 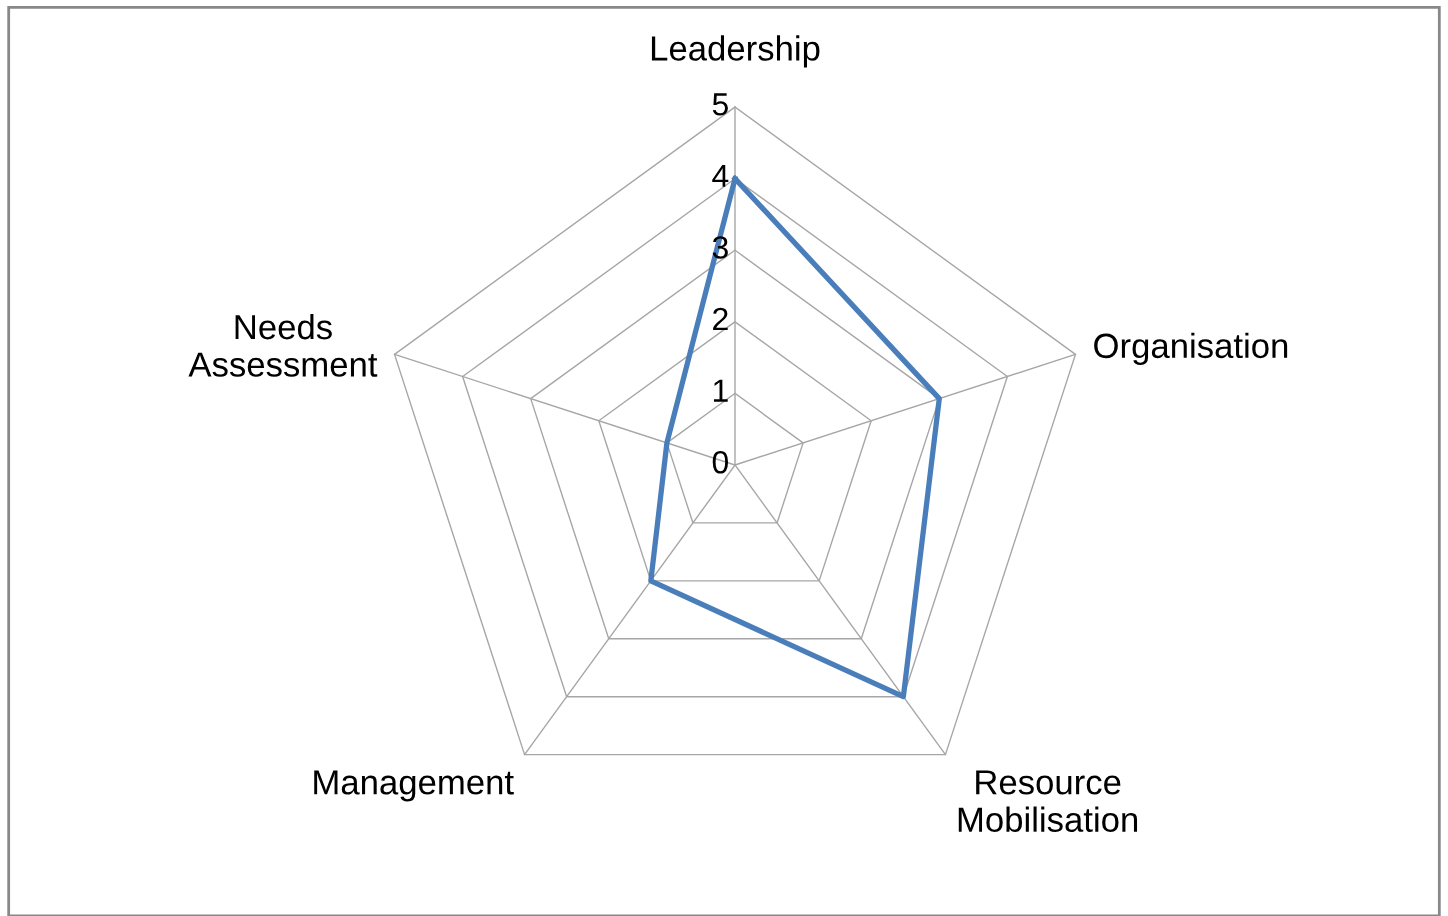 What do you see at coordinates (720, 390) in the screenshot?
I see `y-tick-label: 1` at bounding box center [720, 390].